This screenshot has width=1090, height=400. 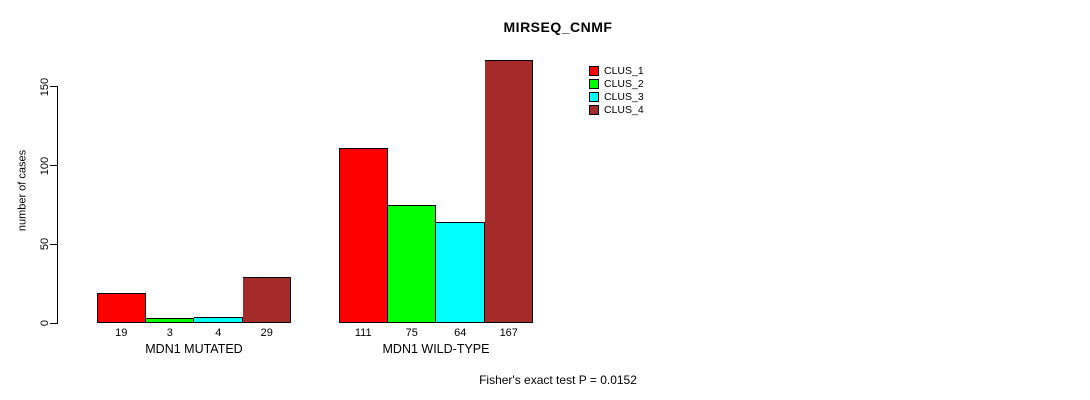 What do you see at coordinates (57, 205) in the screenshot?
I see `y-axis-line` at bounding box center [57, 205].